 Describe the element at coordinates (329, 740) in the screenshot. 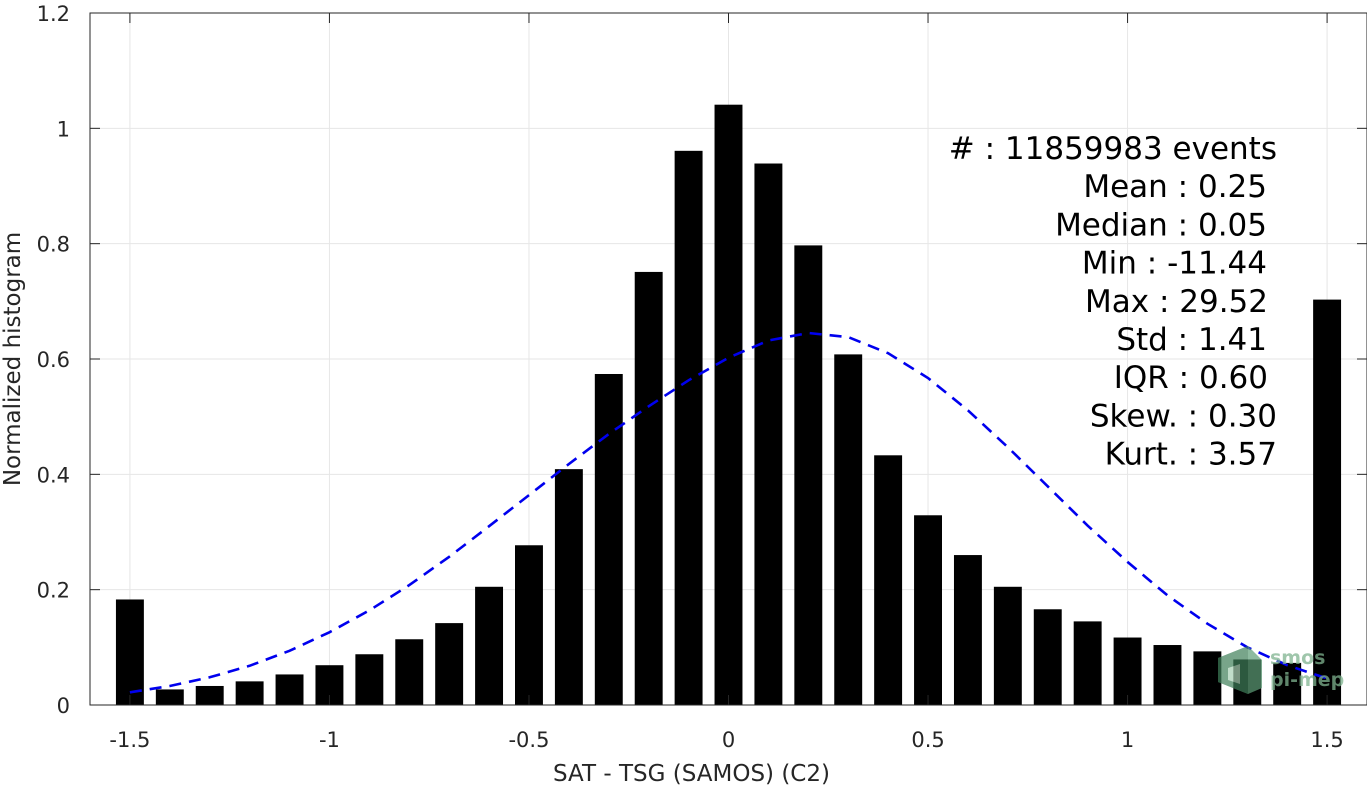

I see `x-tick-label: -1` at that location.